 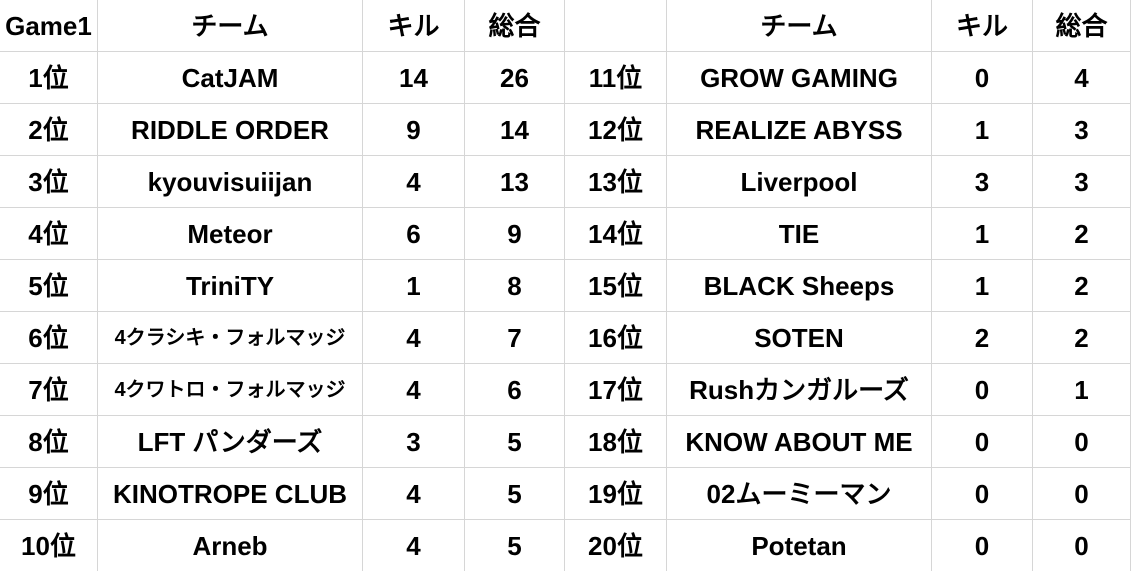 What do you see at coordinates (49, 494) in the screenshot?
I see `rank-cell: 9位` at bounding box center [49, 494].